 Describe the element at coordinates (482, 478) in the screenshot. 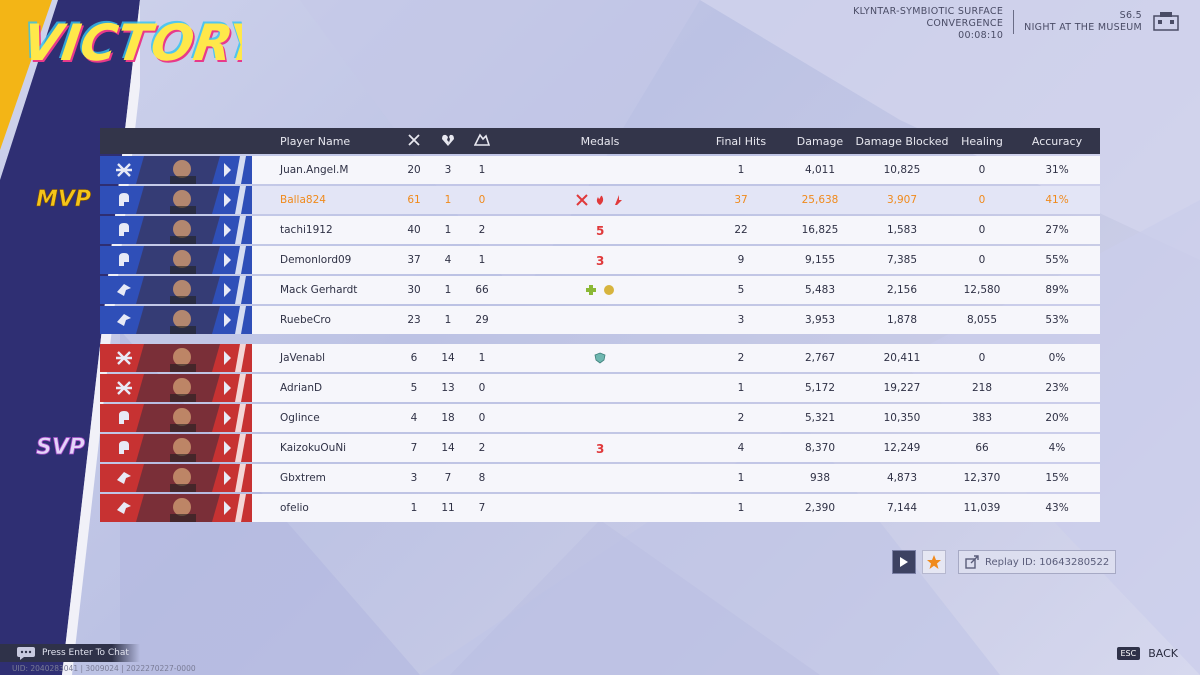

I see `assists-value: 8` at that location.